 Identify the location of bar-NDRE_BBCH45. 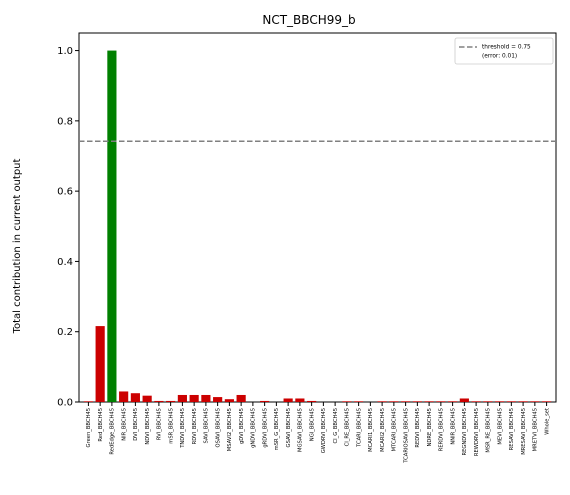
(429, 401).